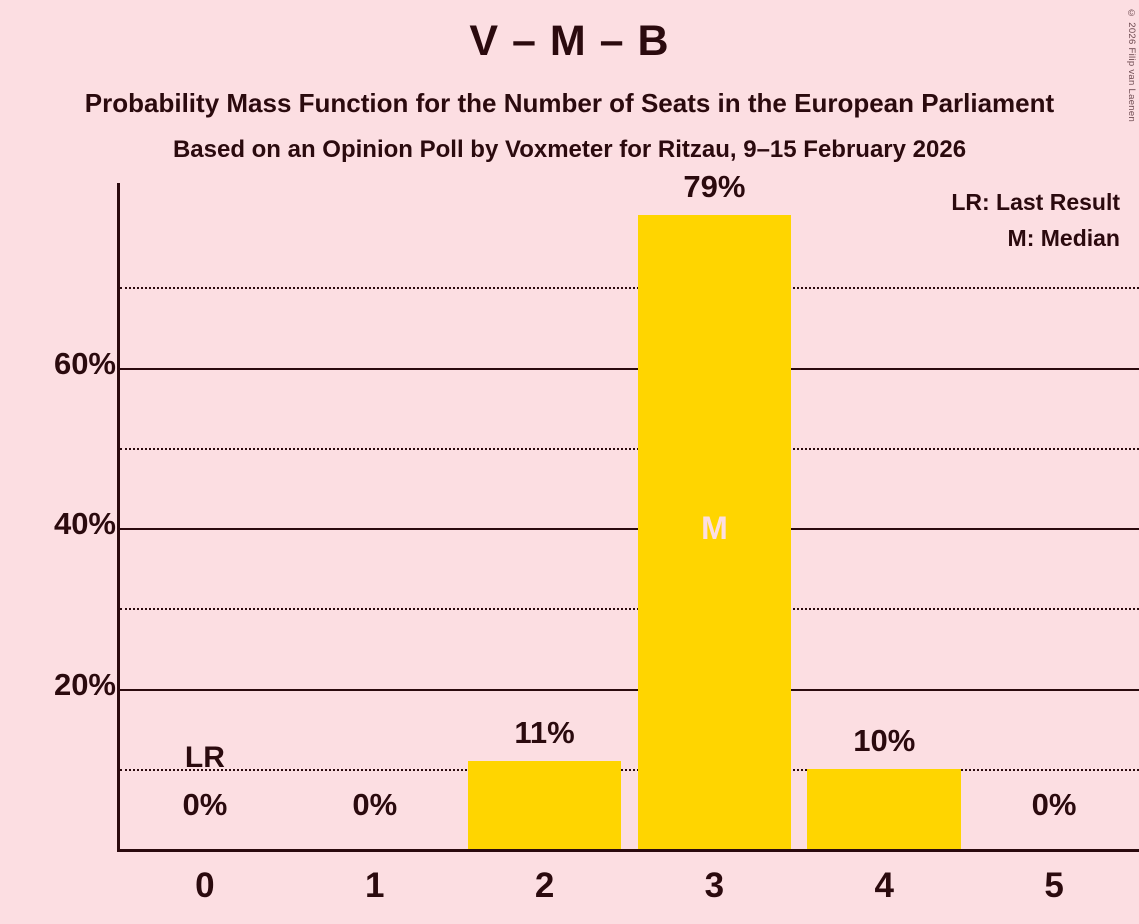  I want to click on last-result-marker: LR, so click(204, 757).